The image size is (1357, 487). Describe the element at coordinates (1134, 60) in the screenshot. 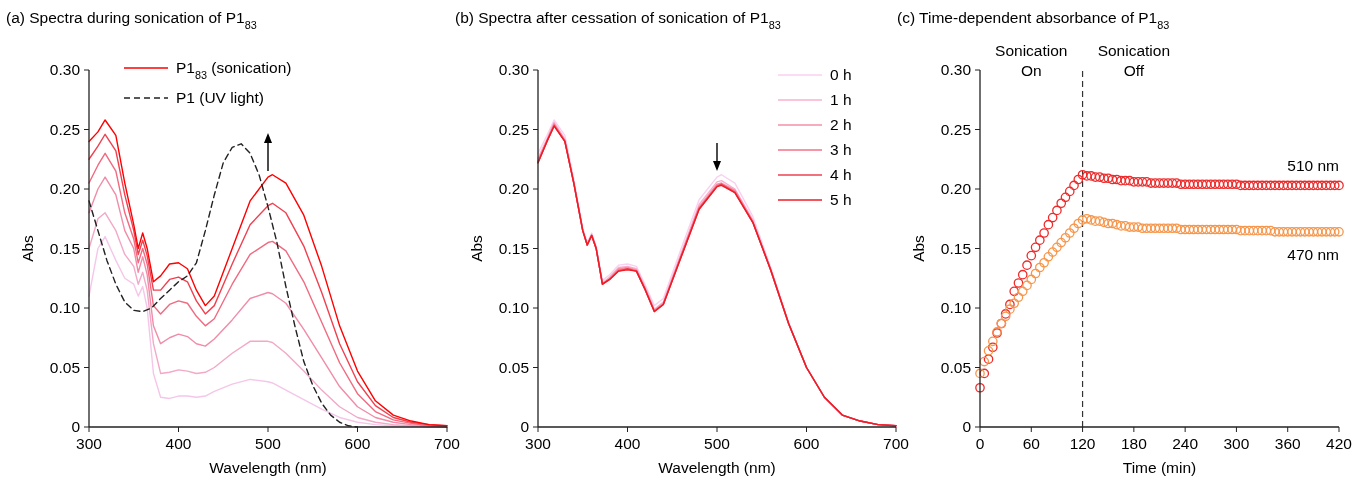

I see `annotation: Sonication Off` at that location.